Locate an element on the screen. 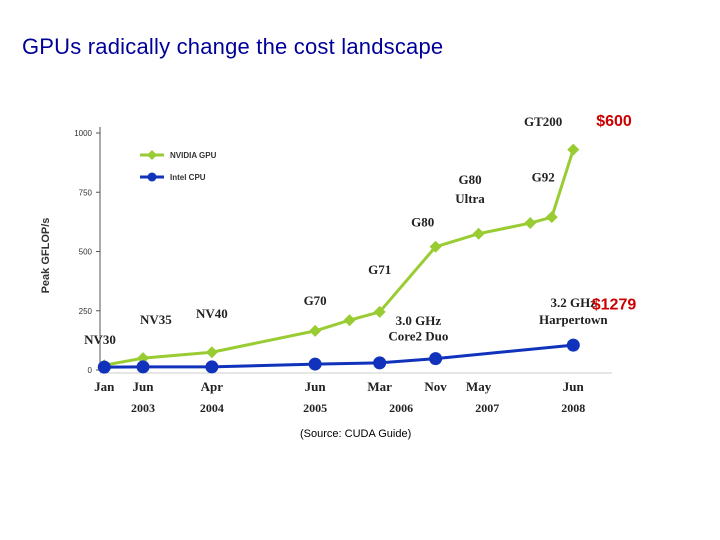 This screenshot has height=540, width=720. legend: NVIDIA GPU Intel CPU is located at coordinates (178, 166).